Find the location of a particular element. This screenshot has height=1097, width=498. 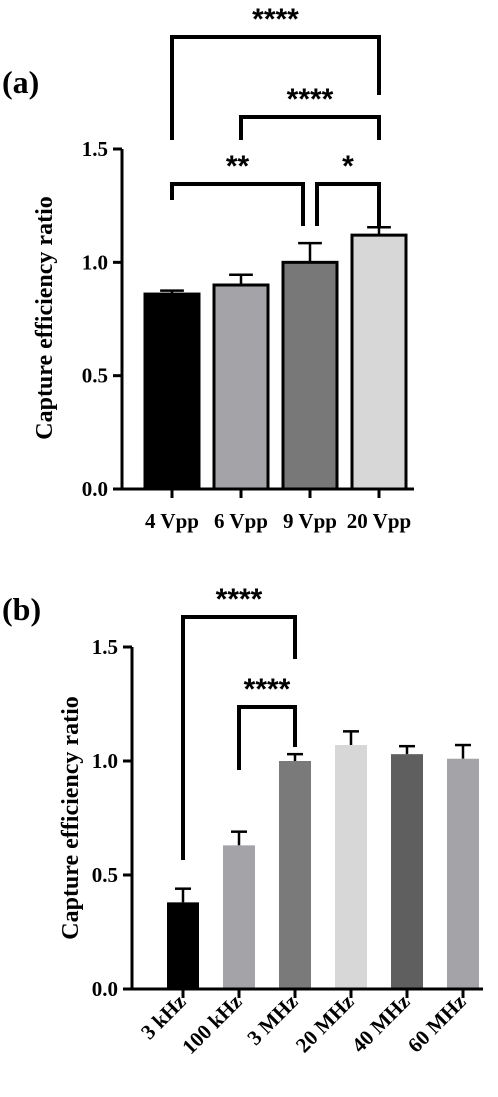

bar-3-khz is located at coordinates (183, 945).